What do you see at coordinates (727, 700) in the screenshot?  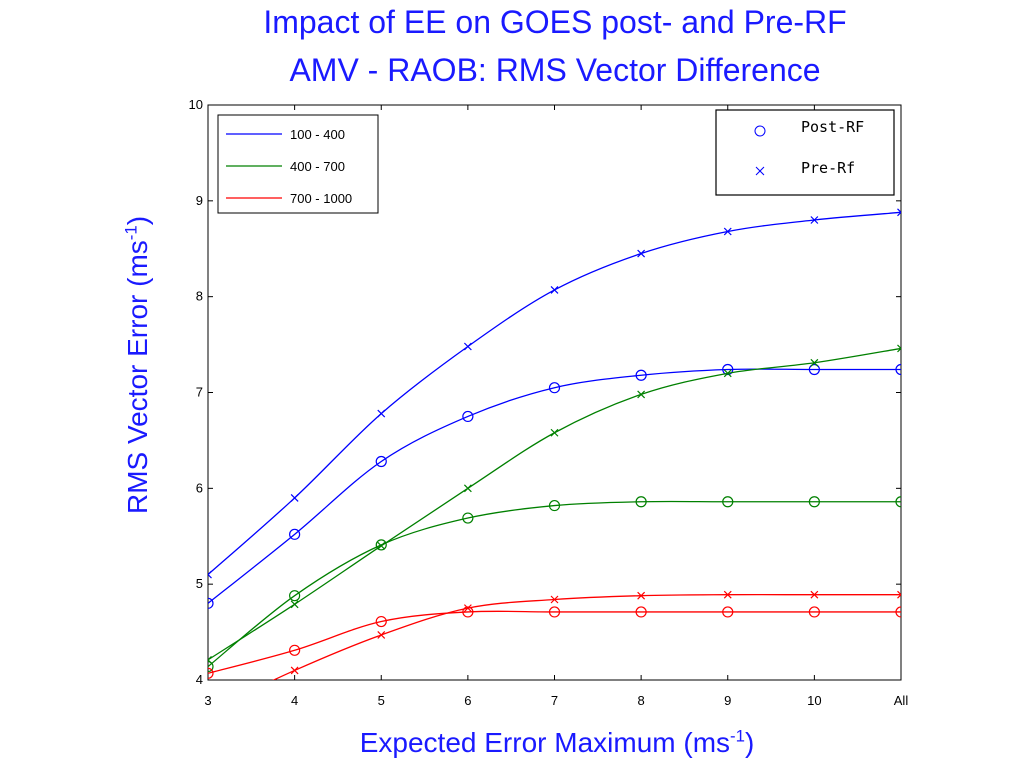 I see `x-tick-label: 9` at bounding box center [727, 700].